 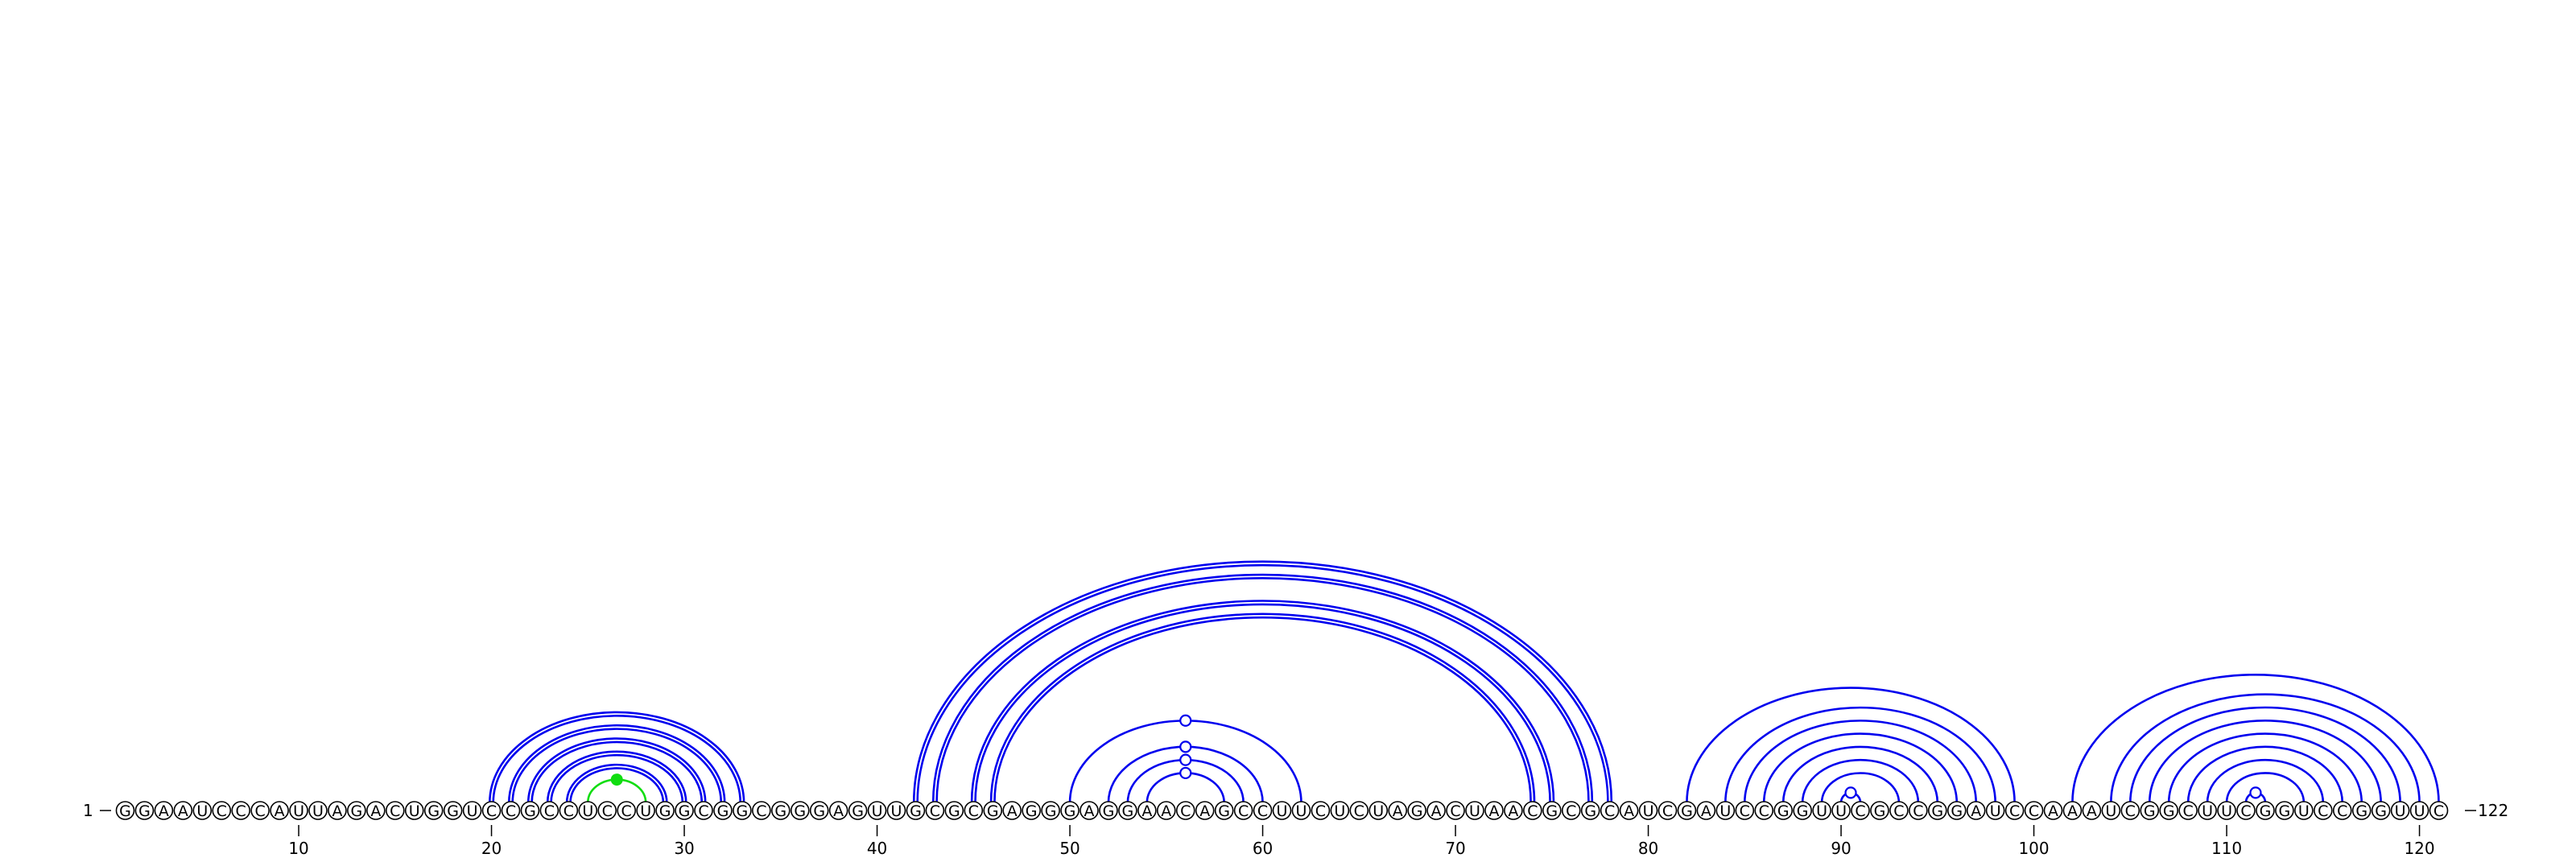 What do you see at coordinates (1629, 811) in the screenshot?
I see `nucleotide-79: A` at bounding box center [1629, 811].